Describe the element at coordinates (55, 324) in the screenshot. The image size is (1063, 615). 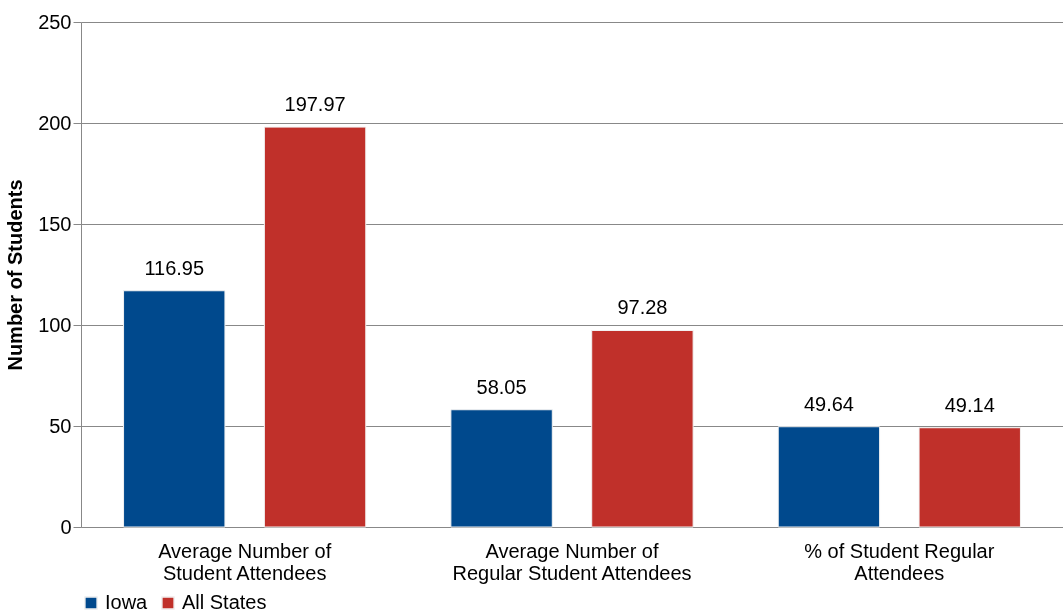
I see `y-tick-label: 100` at that location.